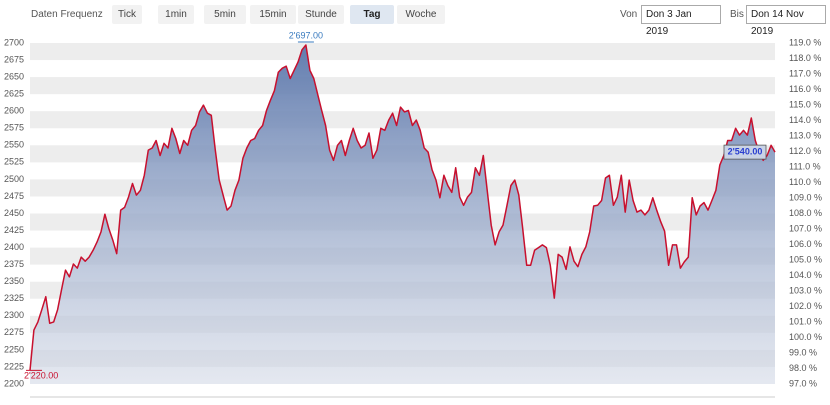  What do you see at coordinates (805, 275) in the screenshot?
I see `y2-tick-label: 104.0 %` at bounding box center [805, 275].